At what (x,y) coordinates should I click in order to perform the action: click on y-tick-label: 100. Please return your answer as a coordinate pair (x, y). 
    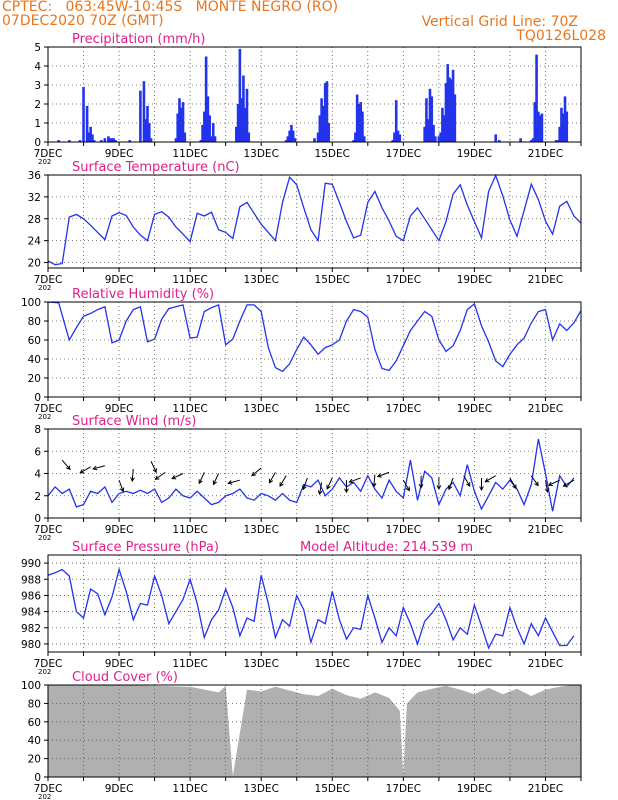
    Looking at the image, I should click on (31, 303).